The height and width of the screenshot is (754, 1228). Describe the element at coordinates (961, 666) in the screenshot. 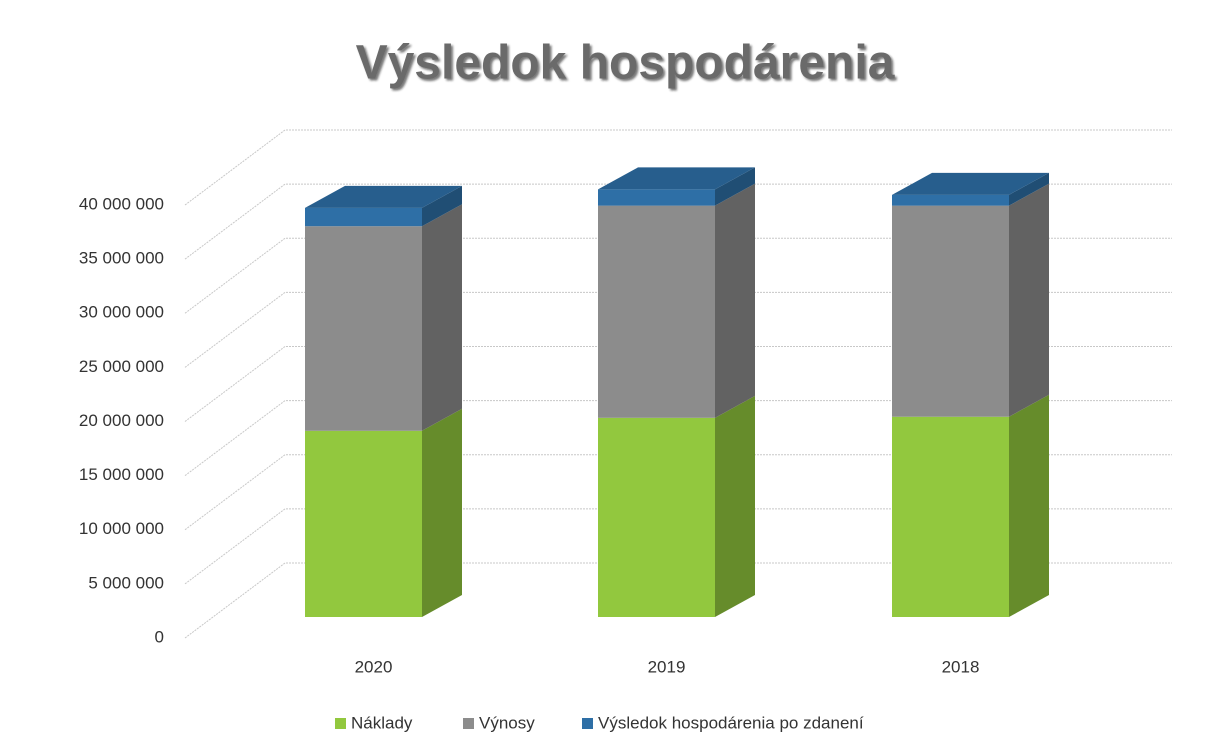

I see `x-tick-label: 2018` at that location.